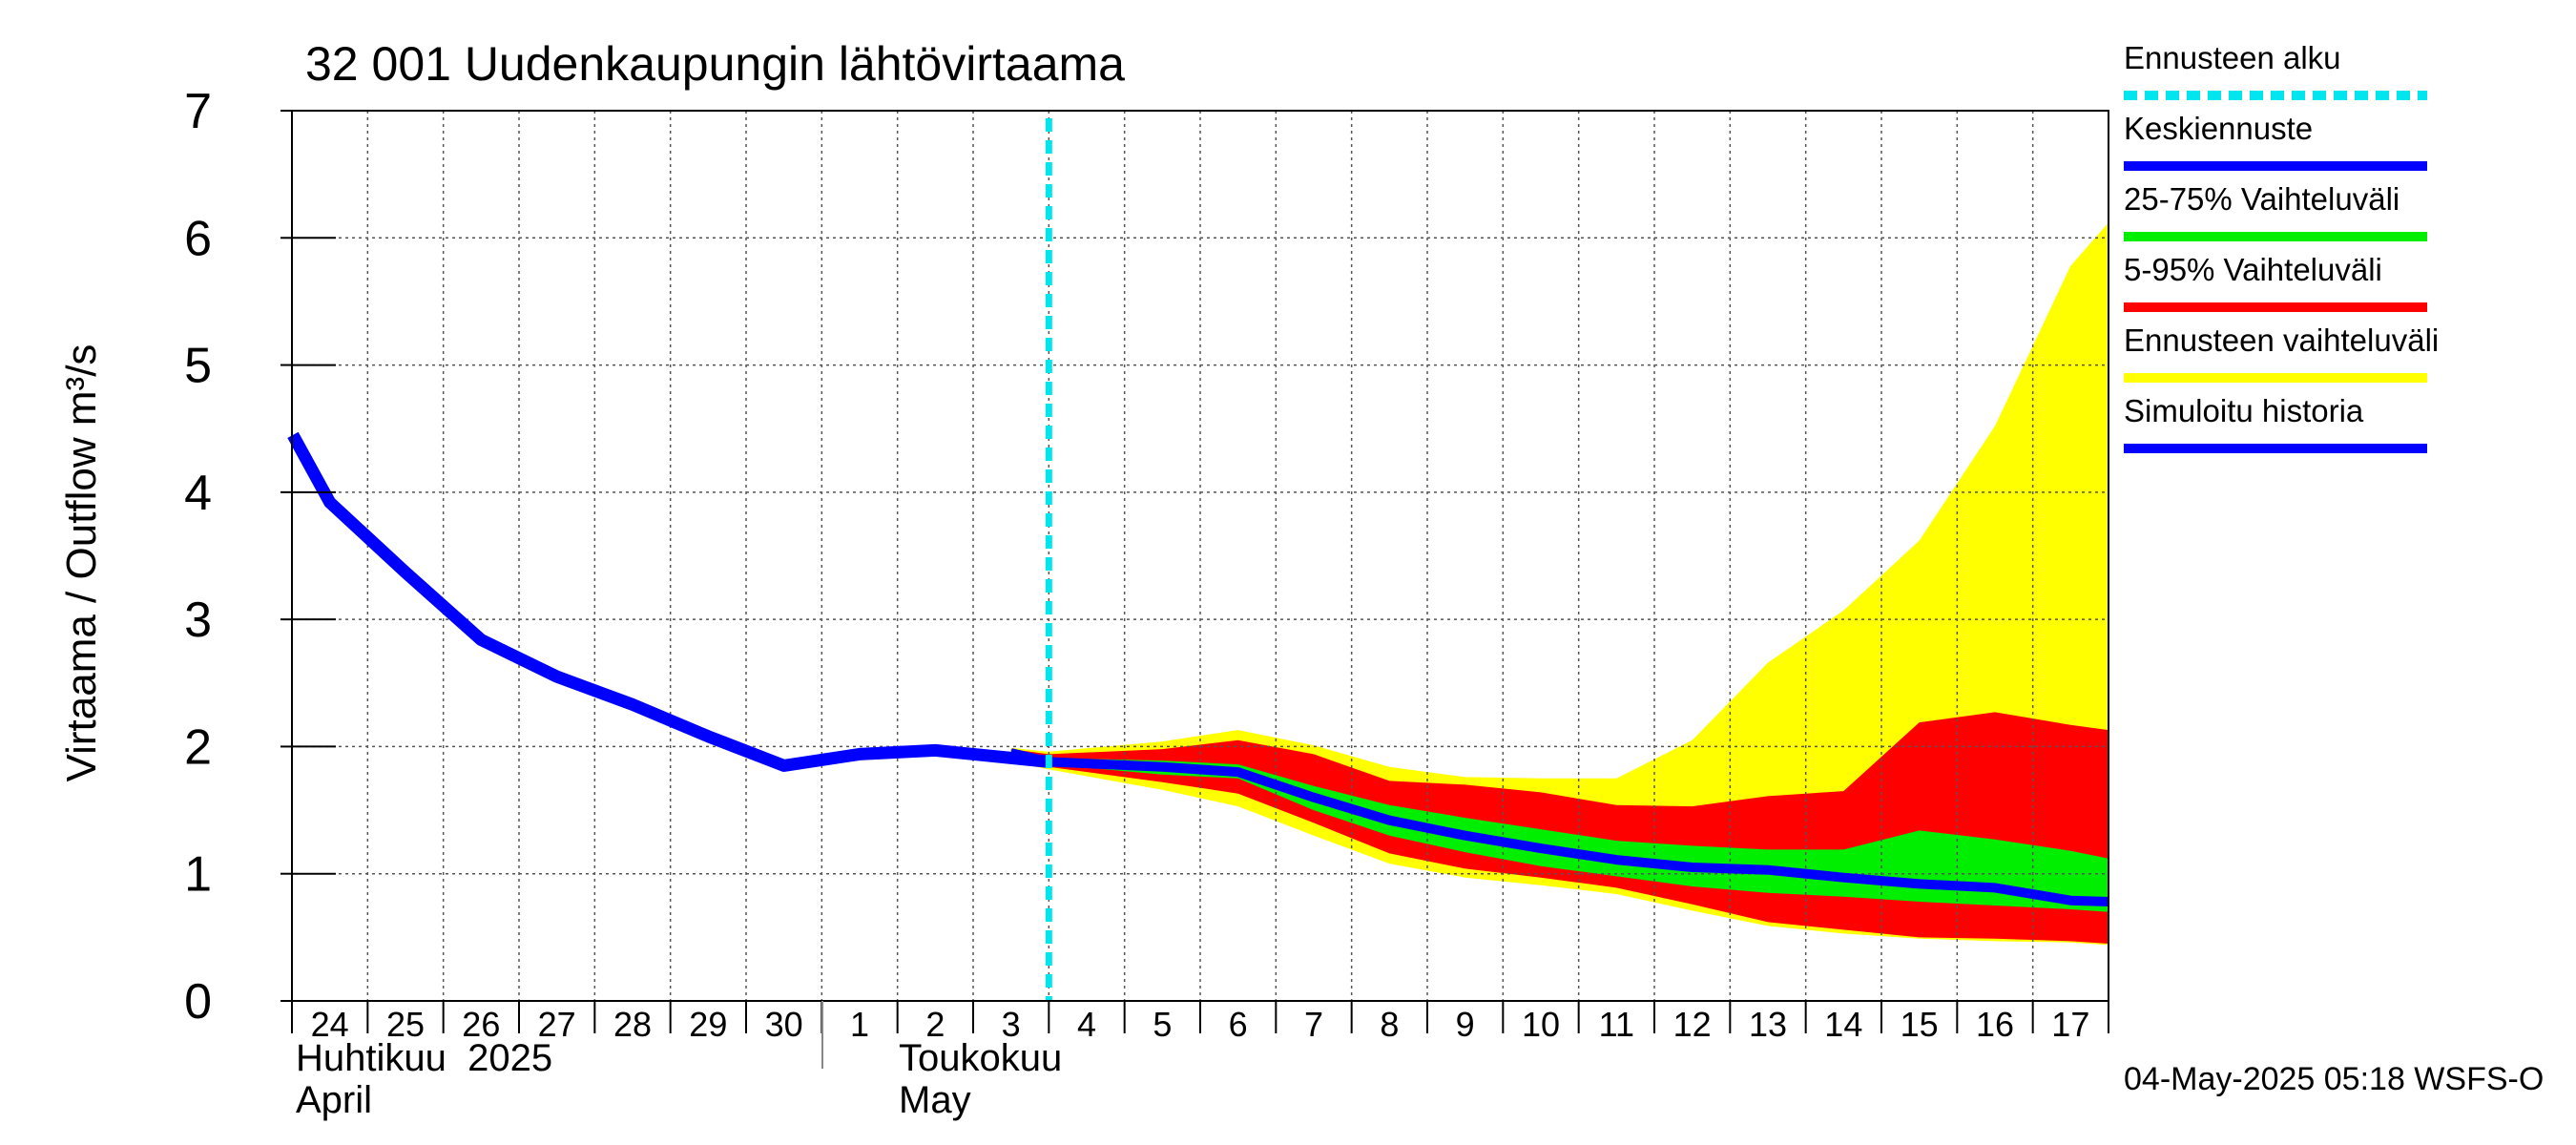 This screenshot has height=1145, width=2576. I want to click on x-tick-label: 28, so click(632, 1025).